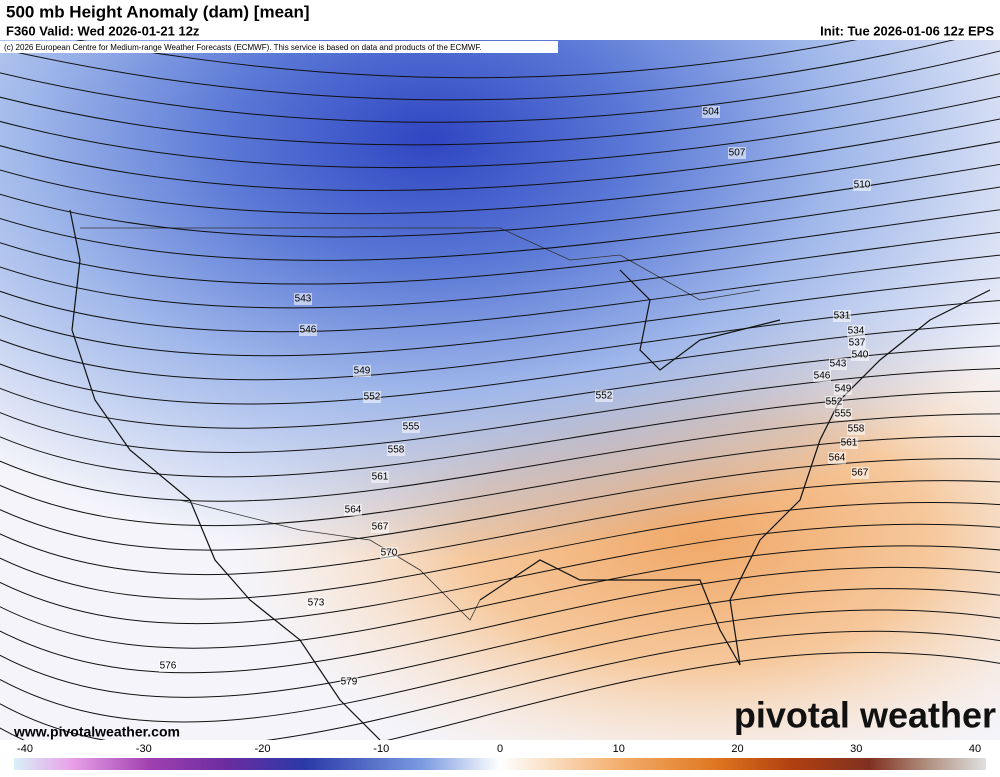  I want to click on contour-label: 537, so click(857, 343).